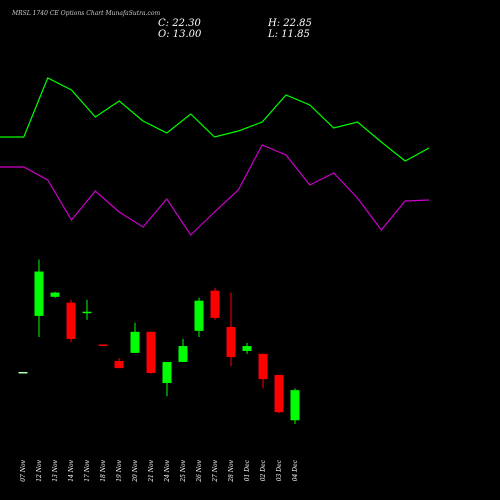 The height and width of the screenshot is (500, 500). I want to click on x-tick-label: 21 Nov, so click(151, 470).